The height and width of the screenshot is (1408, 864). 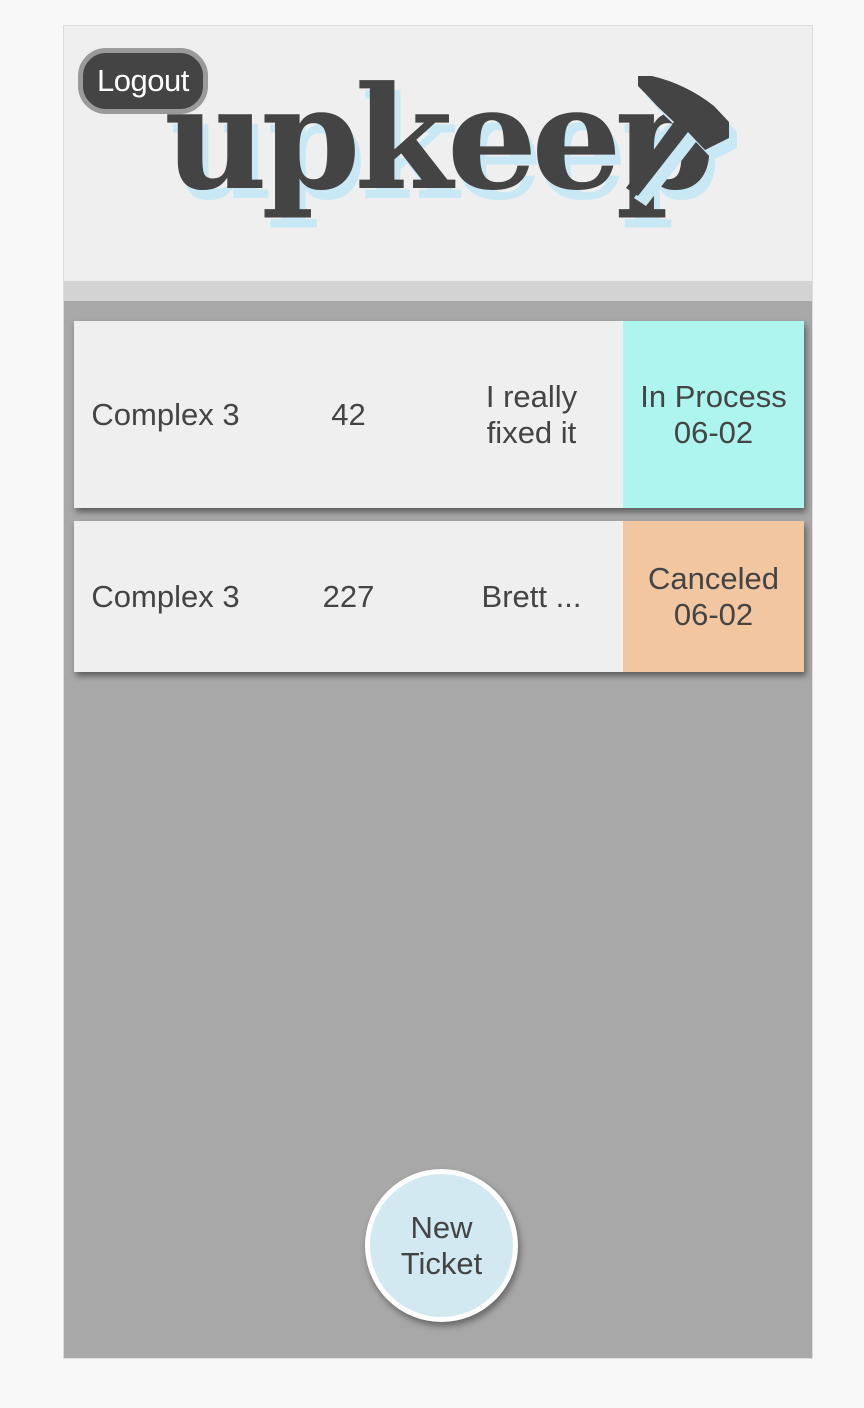 I want to click on ticket-card: Complex 3 227 Brett ... Canceled 06-02, so click(x=439, y=596).